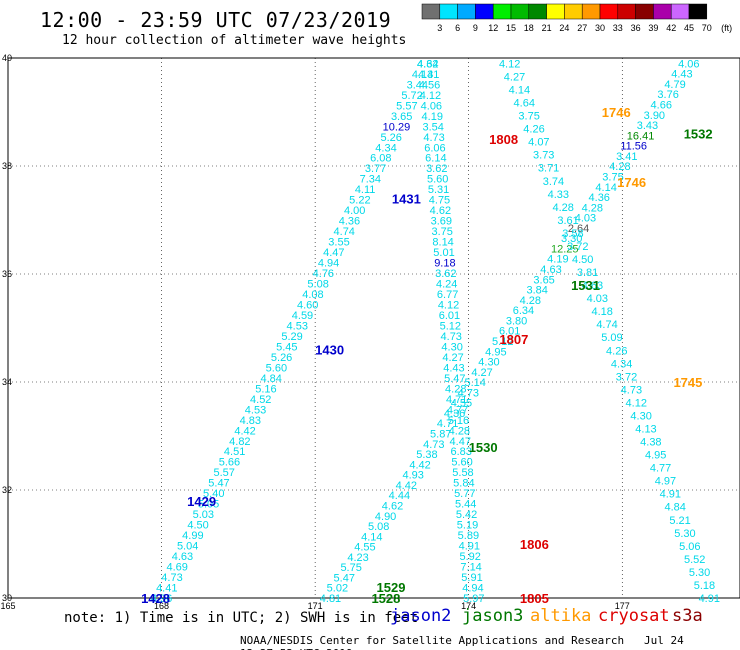  What do you see at coordinates (385, 148) in the screenshot?
I see `swh-value: 4.34` at bounding box center [385, 148].